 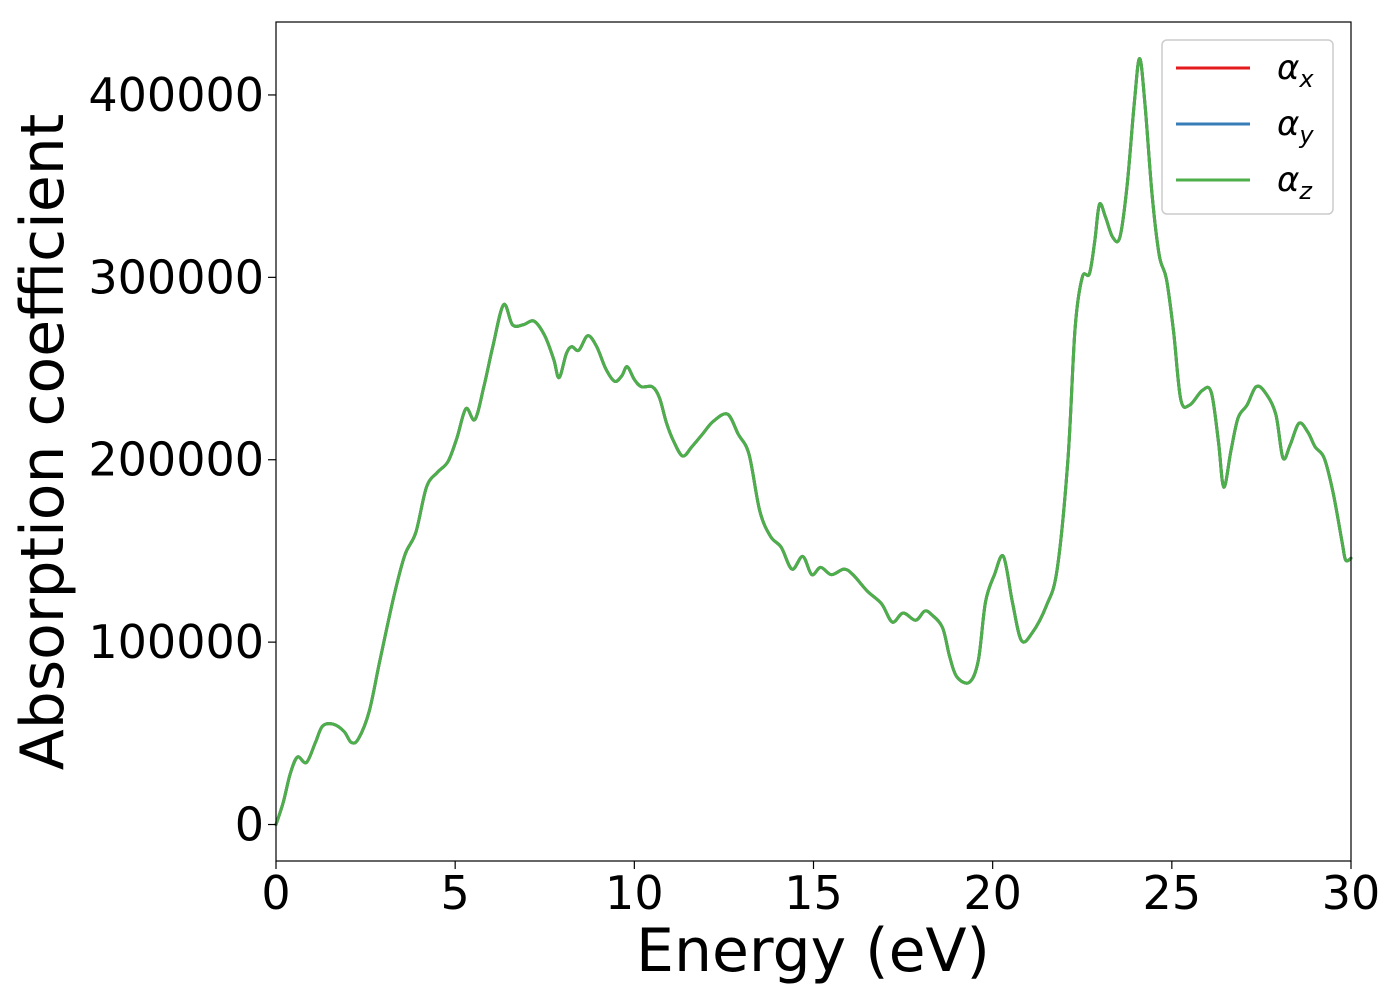 What do you see at coordinates (43, 442) in the screenshot?
I see `y-axis-title: Absorption coefficient` at bounding box center [43, 442].